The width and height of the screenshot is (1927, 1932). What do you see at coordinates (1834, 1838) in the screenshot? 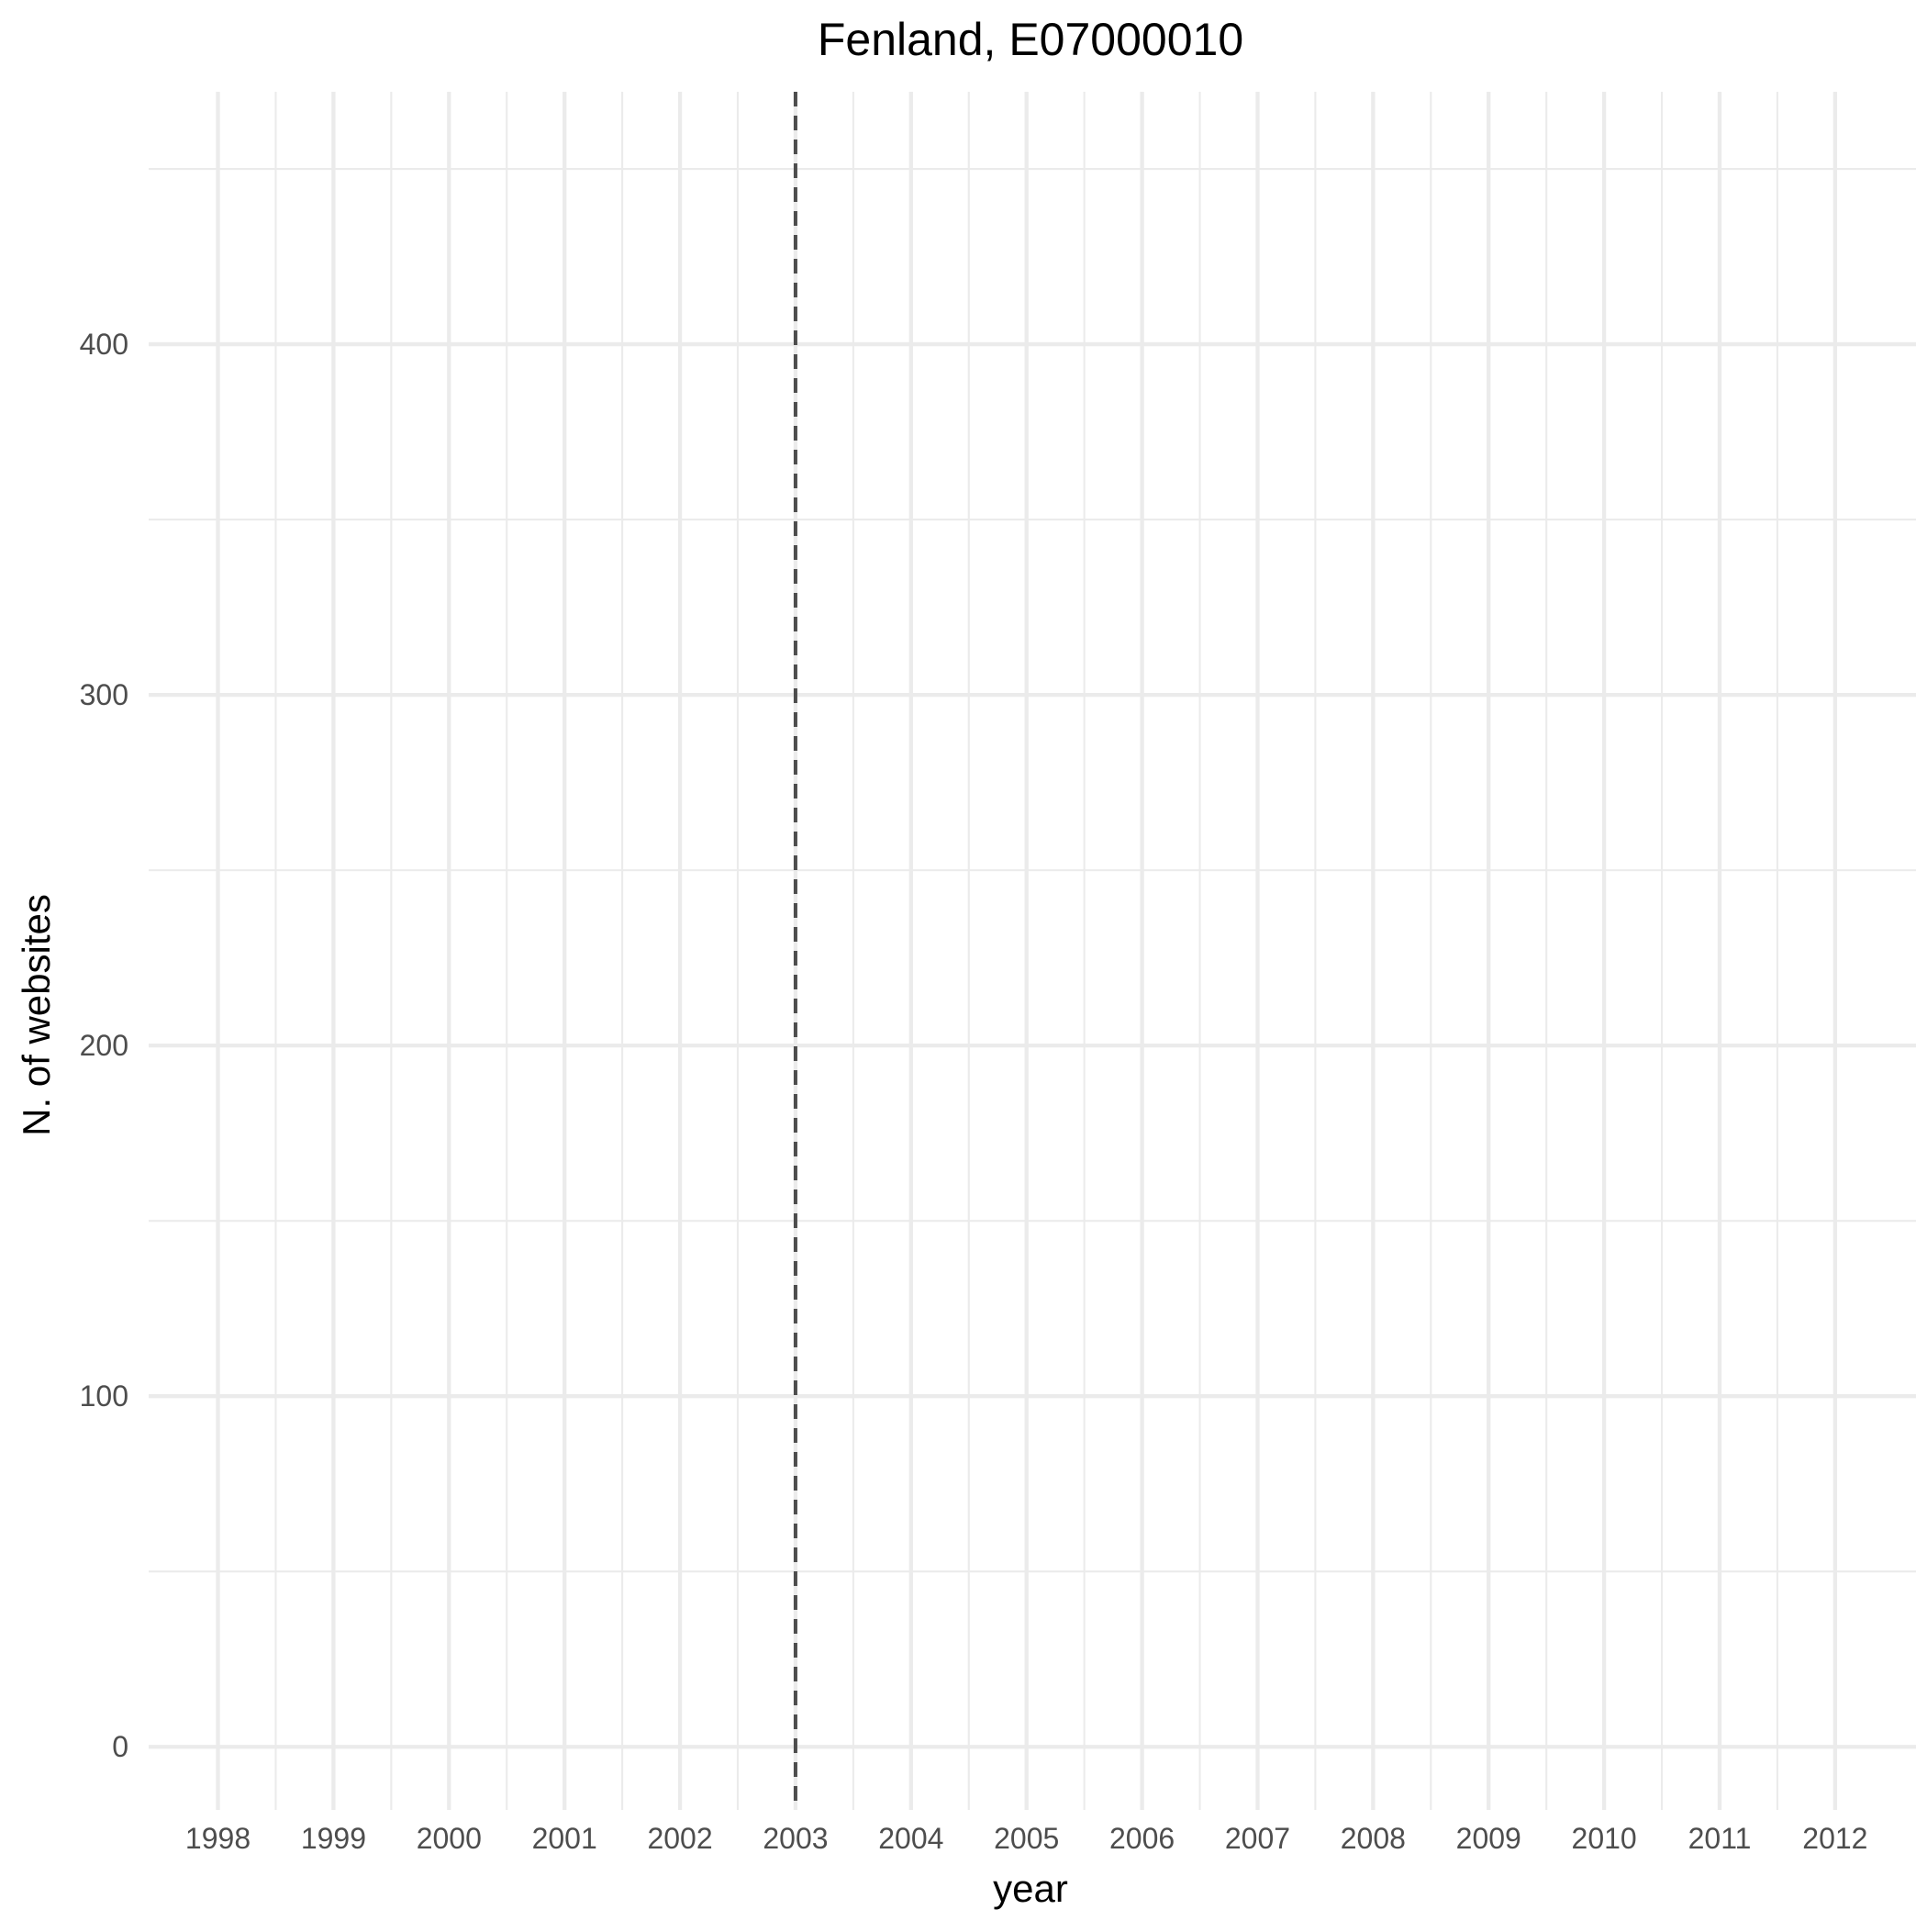
I see `x-tick-label: 2012` at bounding box center [1834, 1838].